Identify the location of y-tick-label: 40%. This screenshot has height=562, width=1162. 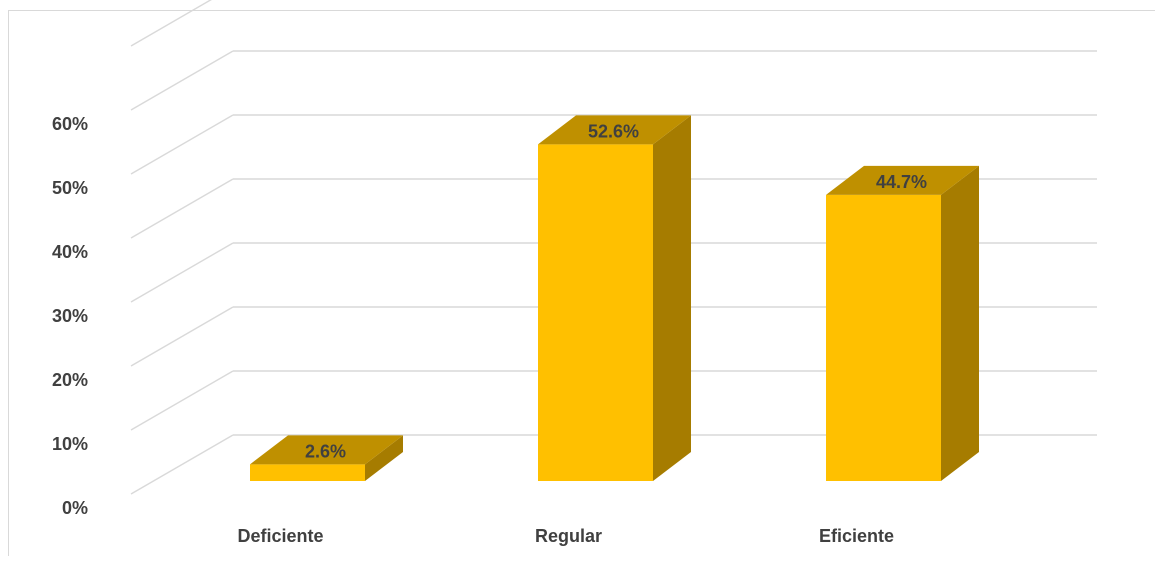
(70, 252).